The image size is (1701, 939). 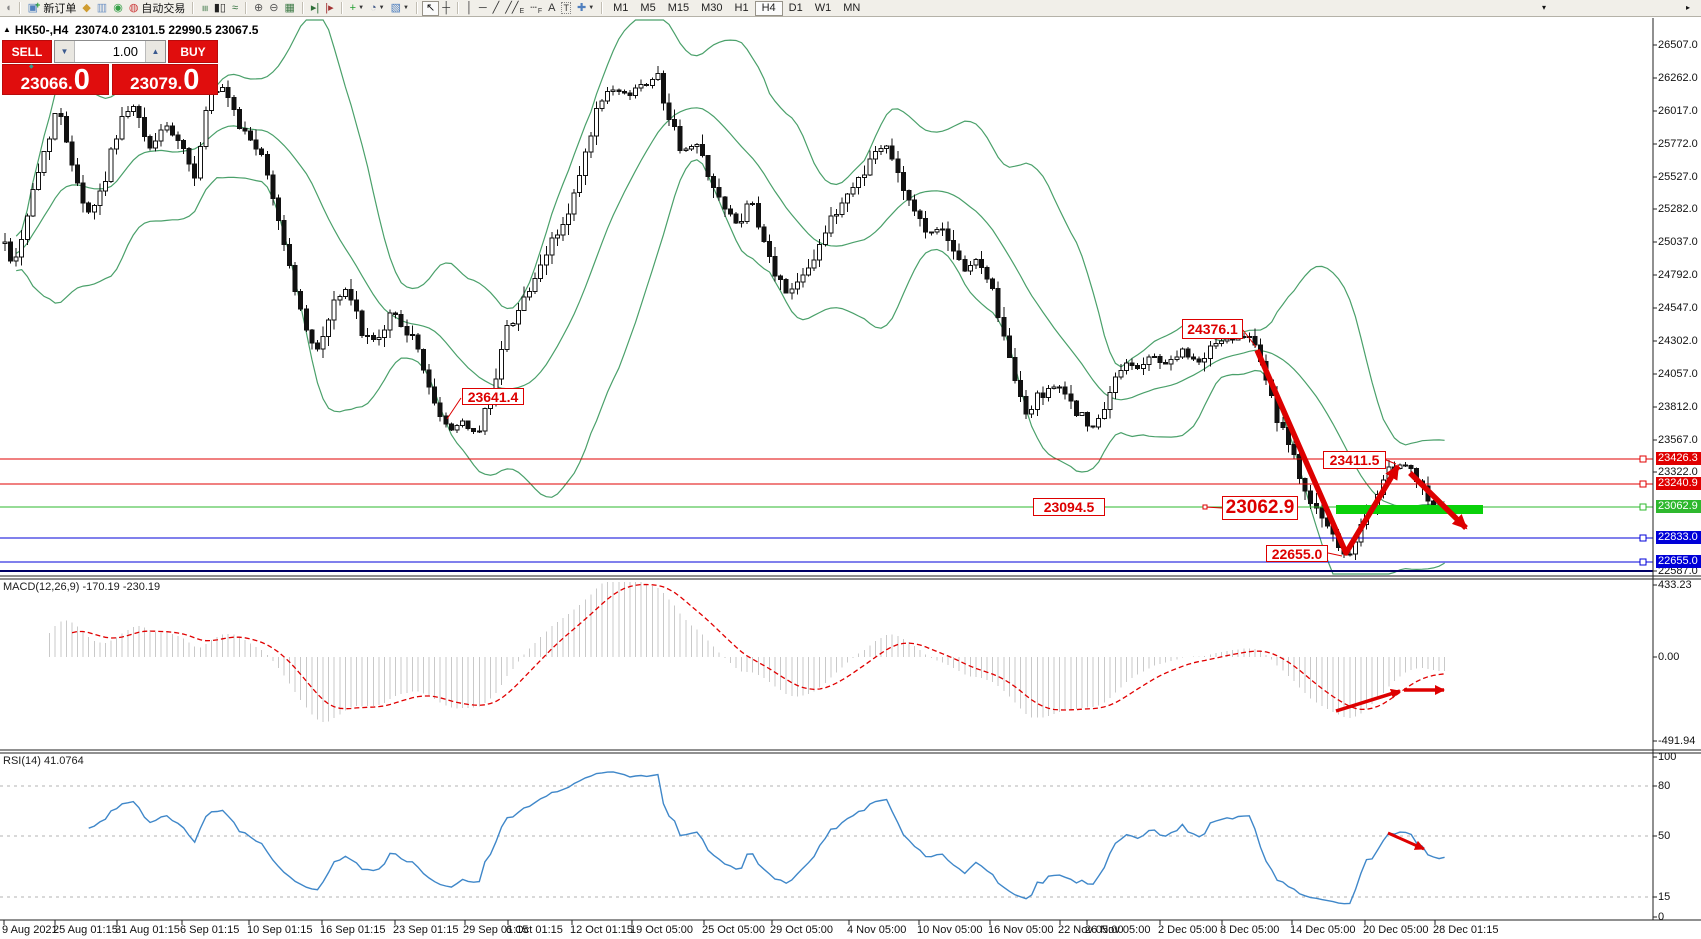 I want to click on macd-histogram, so click(x=747, y=652).